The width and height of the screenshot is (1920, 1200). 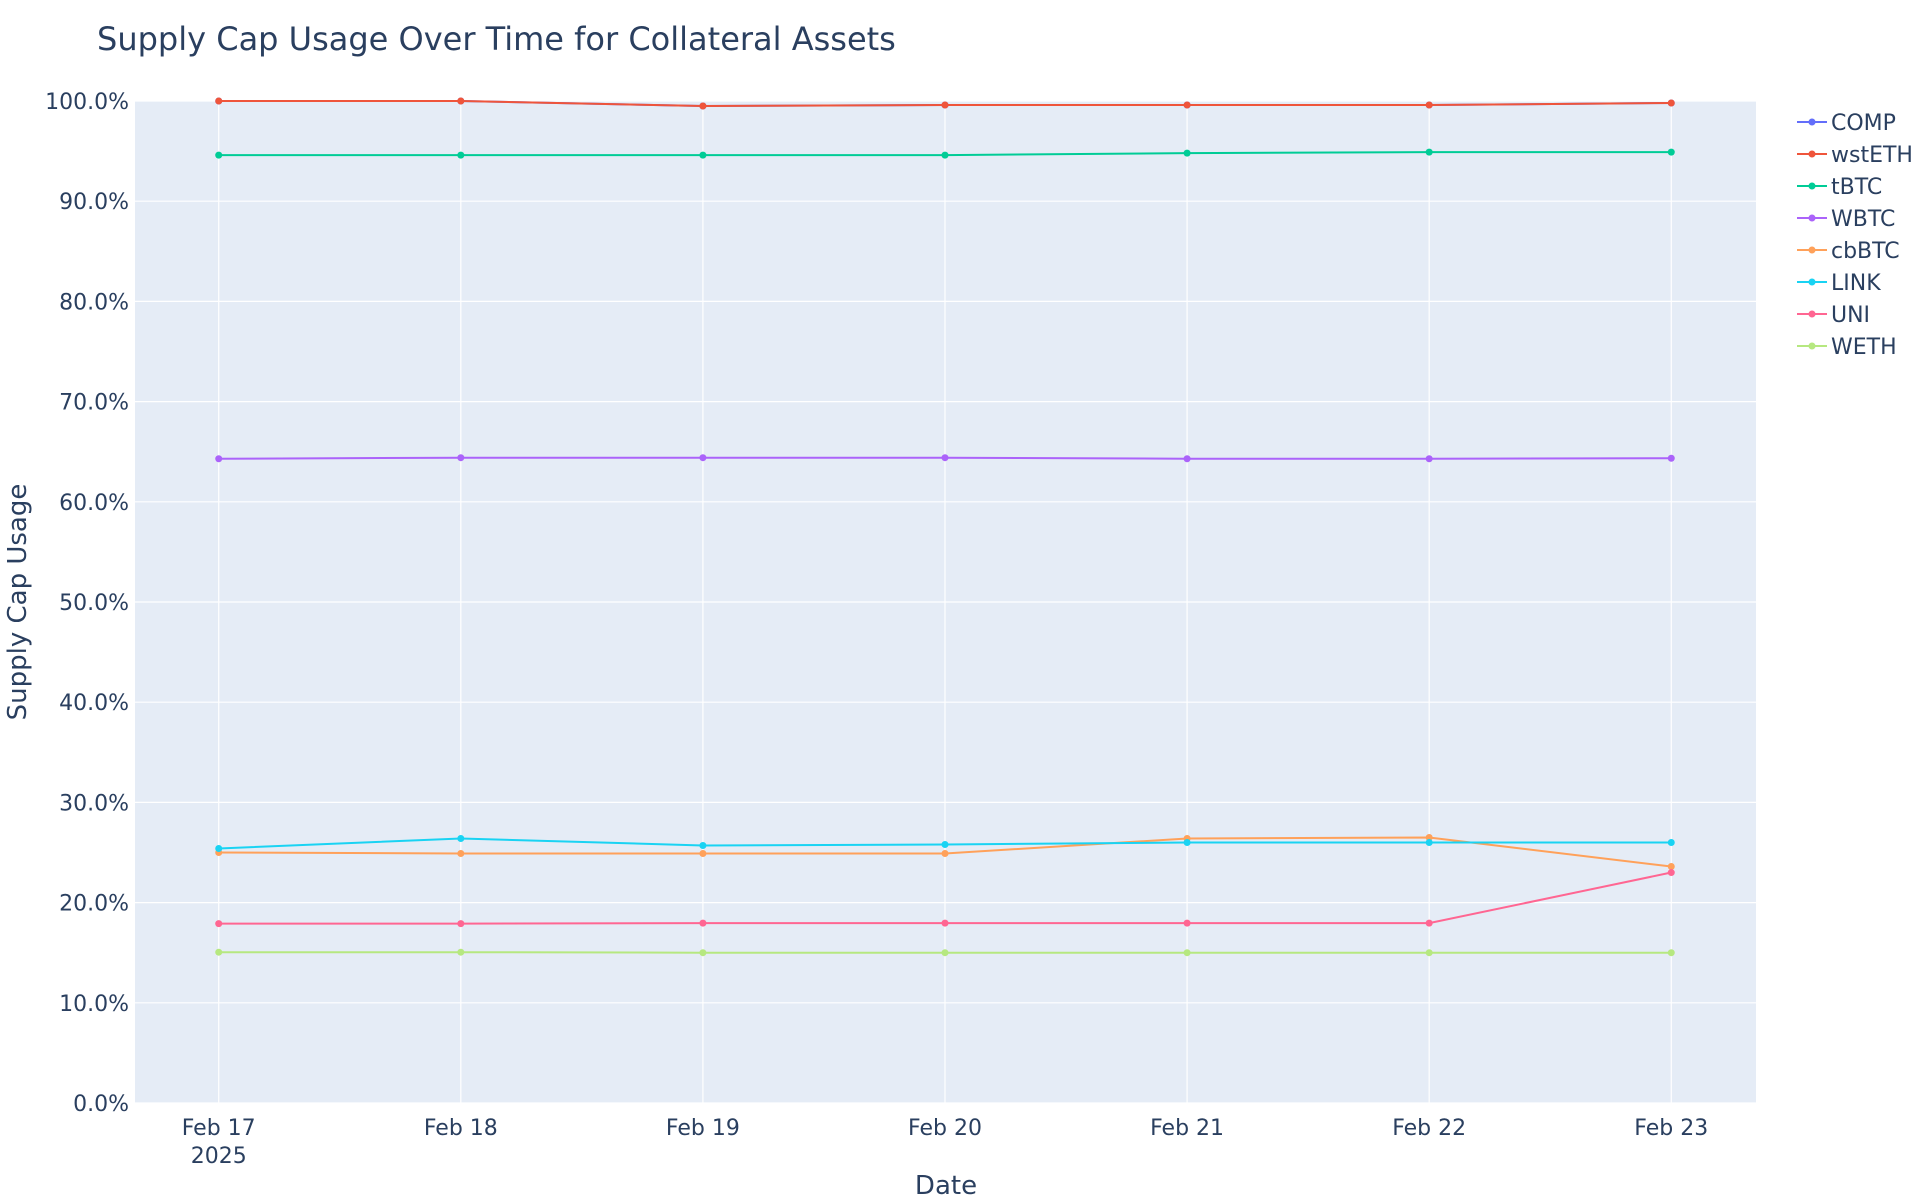 What do you see at coordinates (703, 1128) in the screenshot?
I see `x-tick-label: Feb 19` at bounding box center [703, 1128].